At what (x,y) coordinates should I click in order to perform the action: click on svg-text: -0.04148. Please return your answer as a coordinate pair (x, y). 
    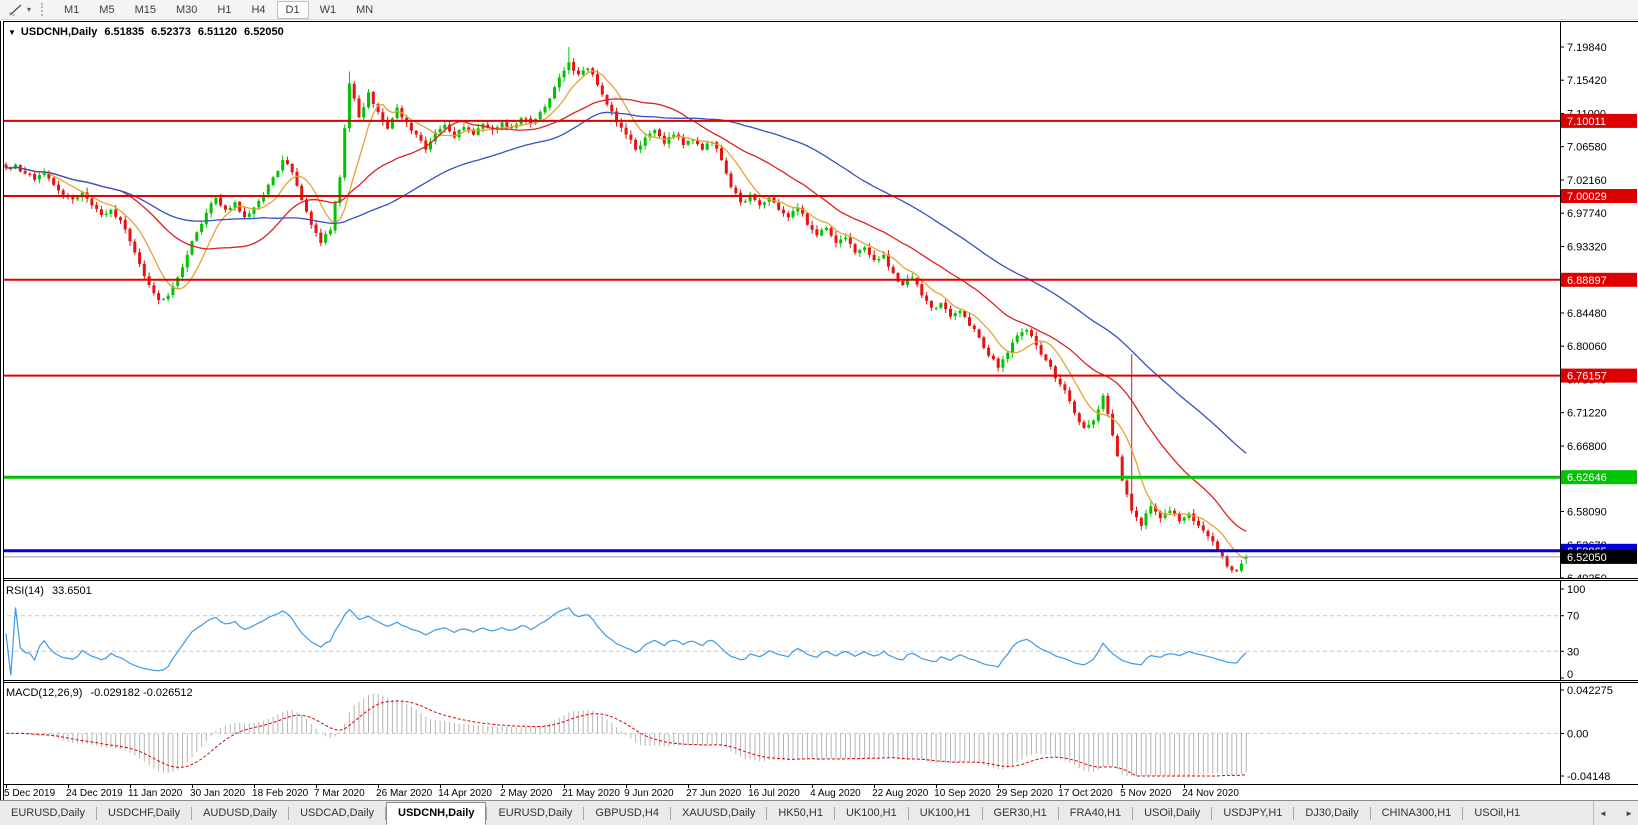
    Looking at the image, I should click on (1588, 777).